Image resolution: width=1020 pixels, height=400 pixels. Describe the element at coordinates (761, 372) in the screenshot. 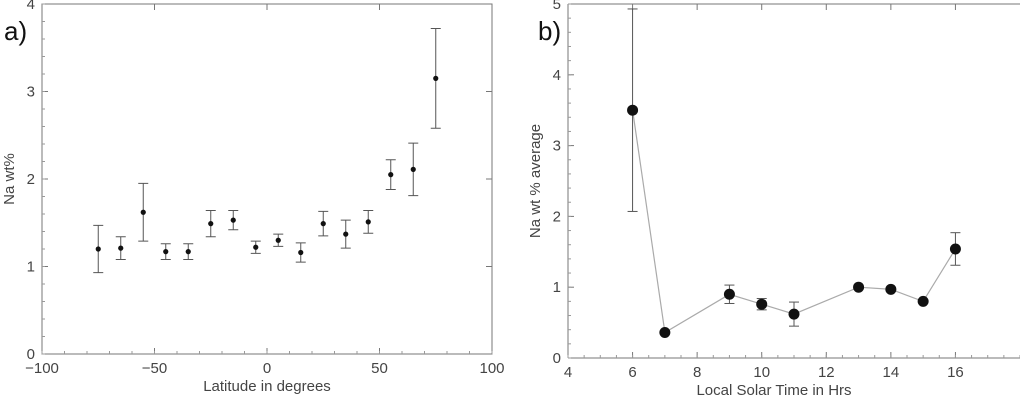

I see `x-tick-label: 10` at that location.